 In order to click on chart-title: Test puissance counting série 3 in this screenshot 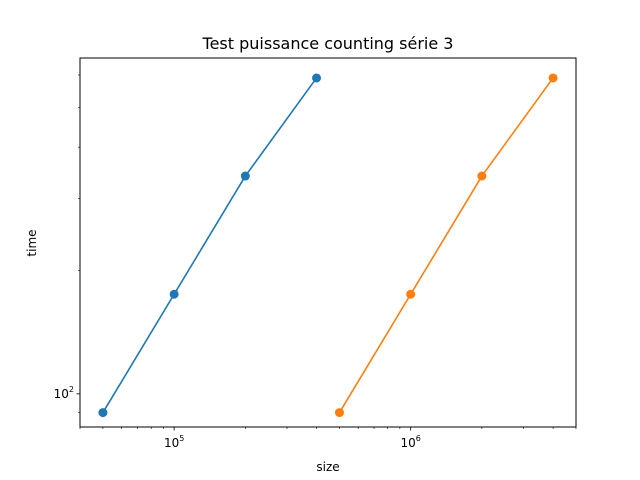, I will do `click(328, 43)`.